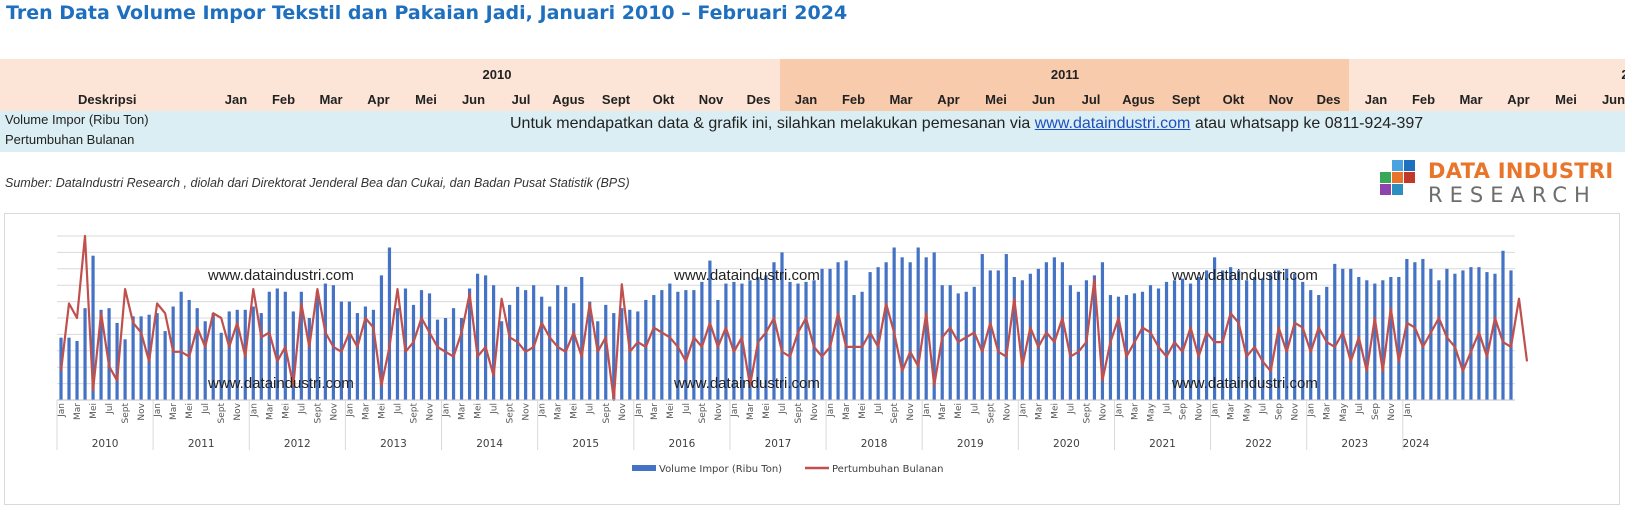 Image resolution: width=1625 pixels, height=509 pixels. I want to click on table-month-label: Des, so click(1328, 99).